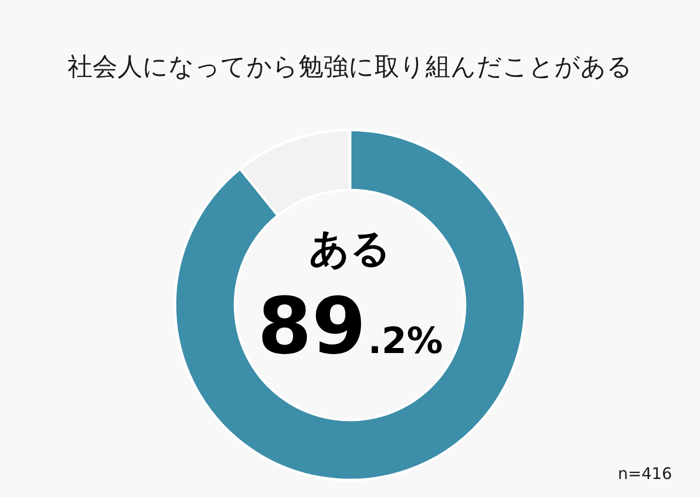 The image size is (700, 497). What do you see at coordinates (645, 473) in the screenshot?
I see `text: n=416` at bounding box center [645, 473].